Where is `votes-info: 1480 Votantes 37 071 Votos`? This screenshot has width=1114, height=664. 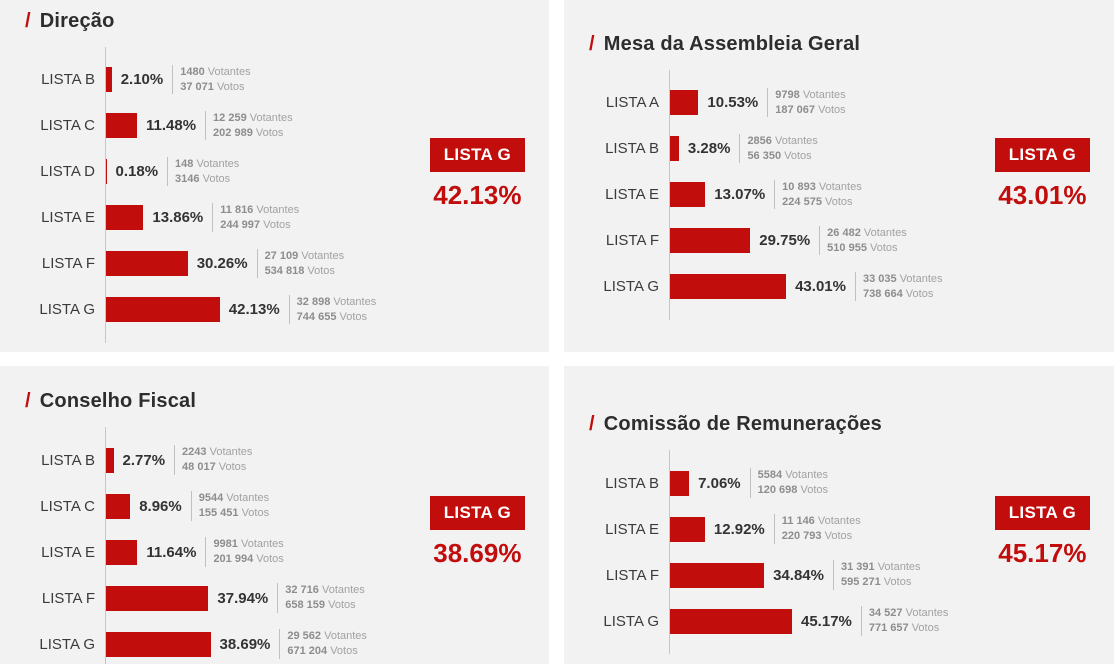
votes-info: 1480 Votantes 37 071 Votos is located at coordinates (211, 79).